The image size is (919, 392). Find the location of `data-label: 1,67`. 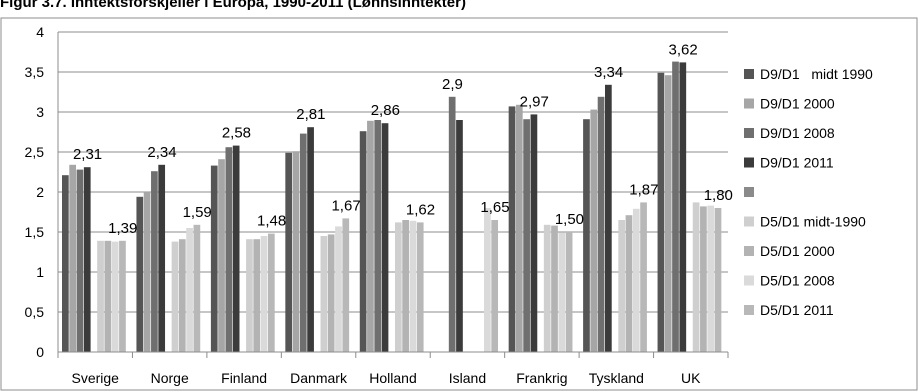

data-label: 1,67 is located at coordinates (345, 205).